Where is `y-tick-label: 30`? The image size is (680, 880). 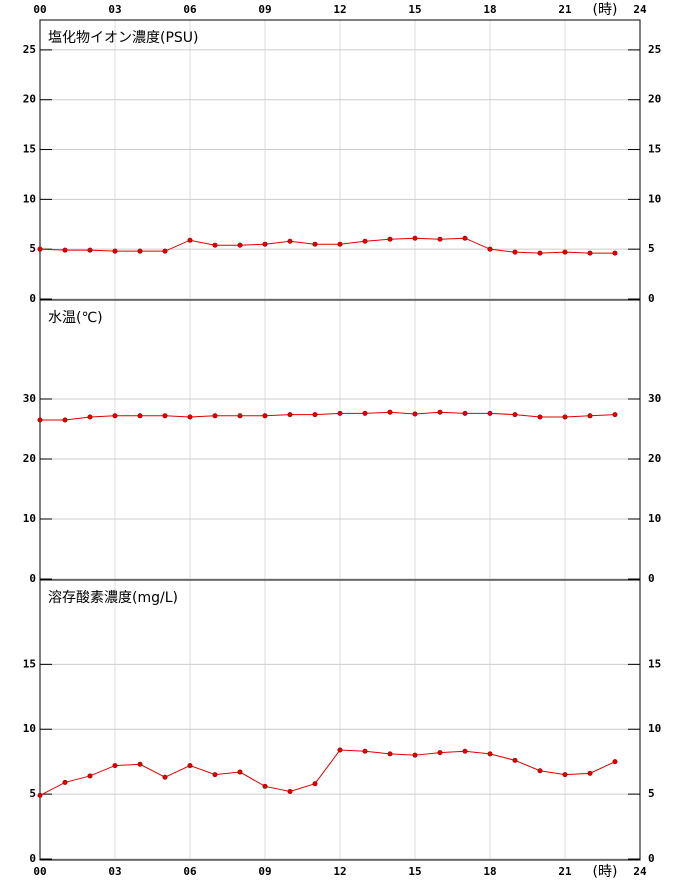 y-tick-label: 30 is located at coordinates (29, 398).